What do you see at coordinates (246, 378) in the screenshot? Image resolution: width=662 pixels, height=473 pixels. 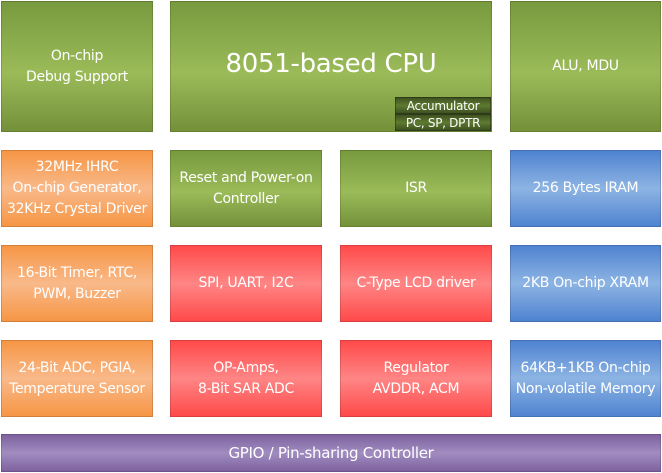 I see `opamp-block: OP-Amps, 8-Bit SAR ADC` at bounding box center [246, 378].